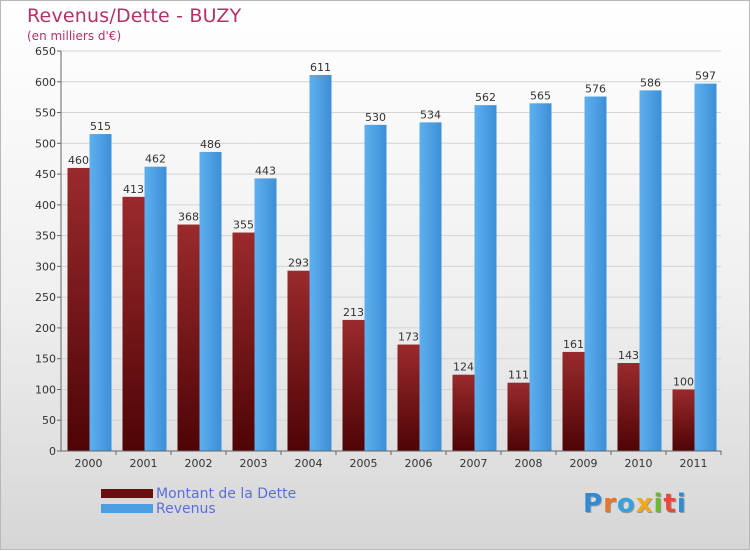 The width and height of the screenshot is (750, 551). Describe the element at coordinates (573, 344) in the screenshot. I see `data-label-debt: 161` at that location.